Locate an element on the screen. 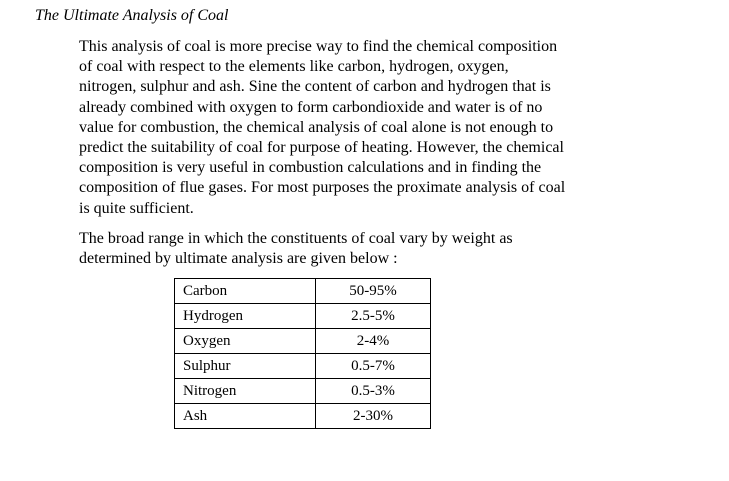  range-cell: 2-4% is located at coordinates (373, 341).